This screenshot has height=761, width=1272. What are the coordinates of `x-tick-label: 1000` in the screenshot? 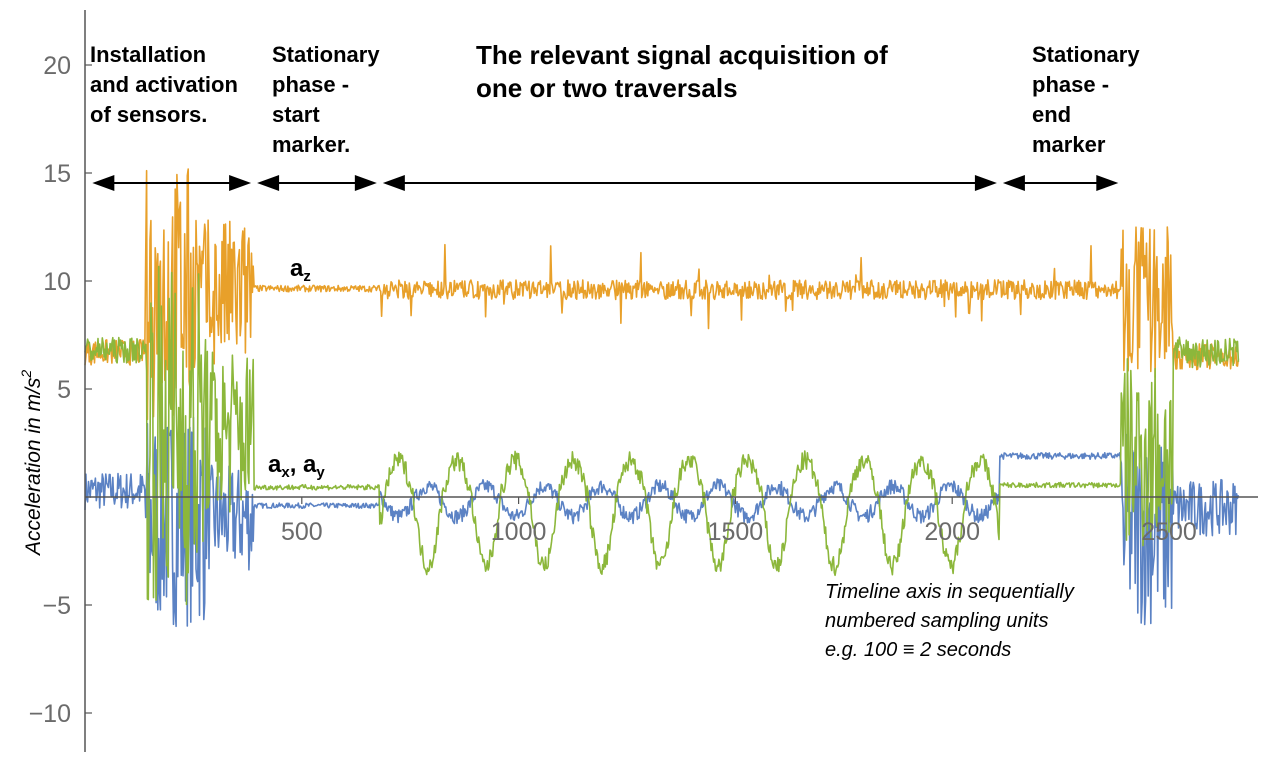 It's located at (519, 532).